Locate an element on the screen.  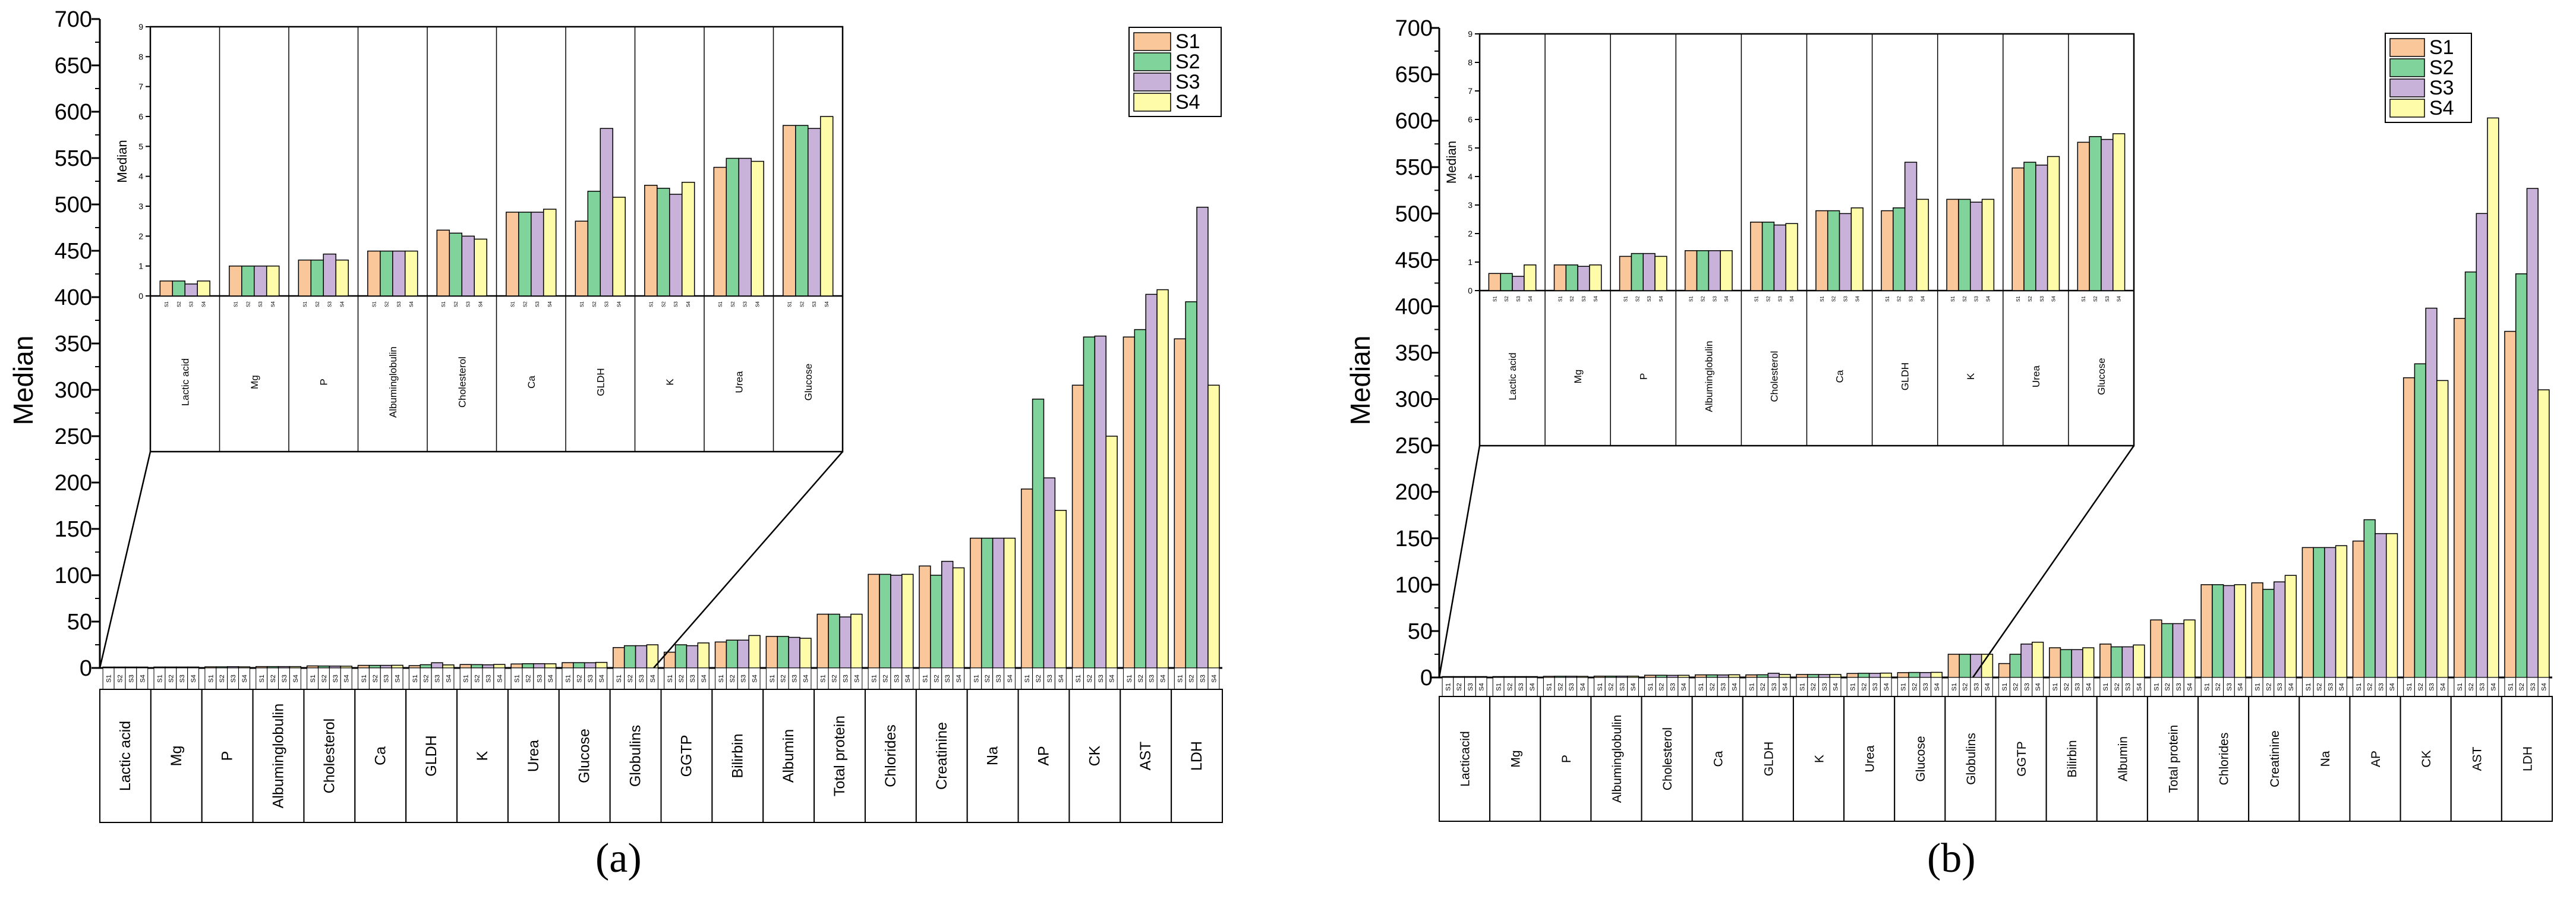
bar-globulins-s3 is located at coordinates (641, 657).